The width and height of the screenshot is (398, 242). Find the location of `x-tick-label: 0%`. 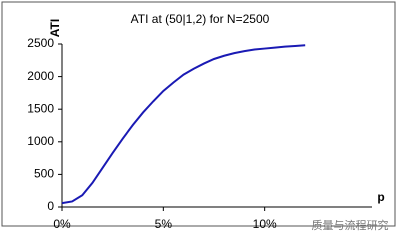

x-tick-label: 0% is located at coordinates (62, 224).